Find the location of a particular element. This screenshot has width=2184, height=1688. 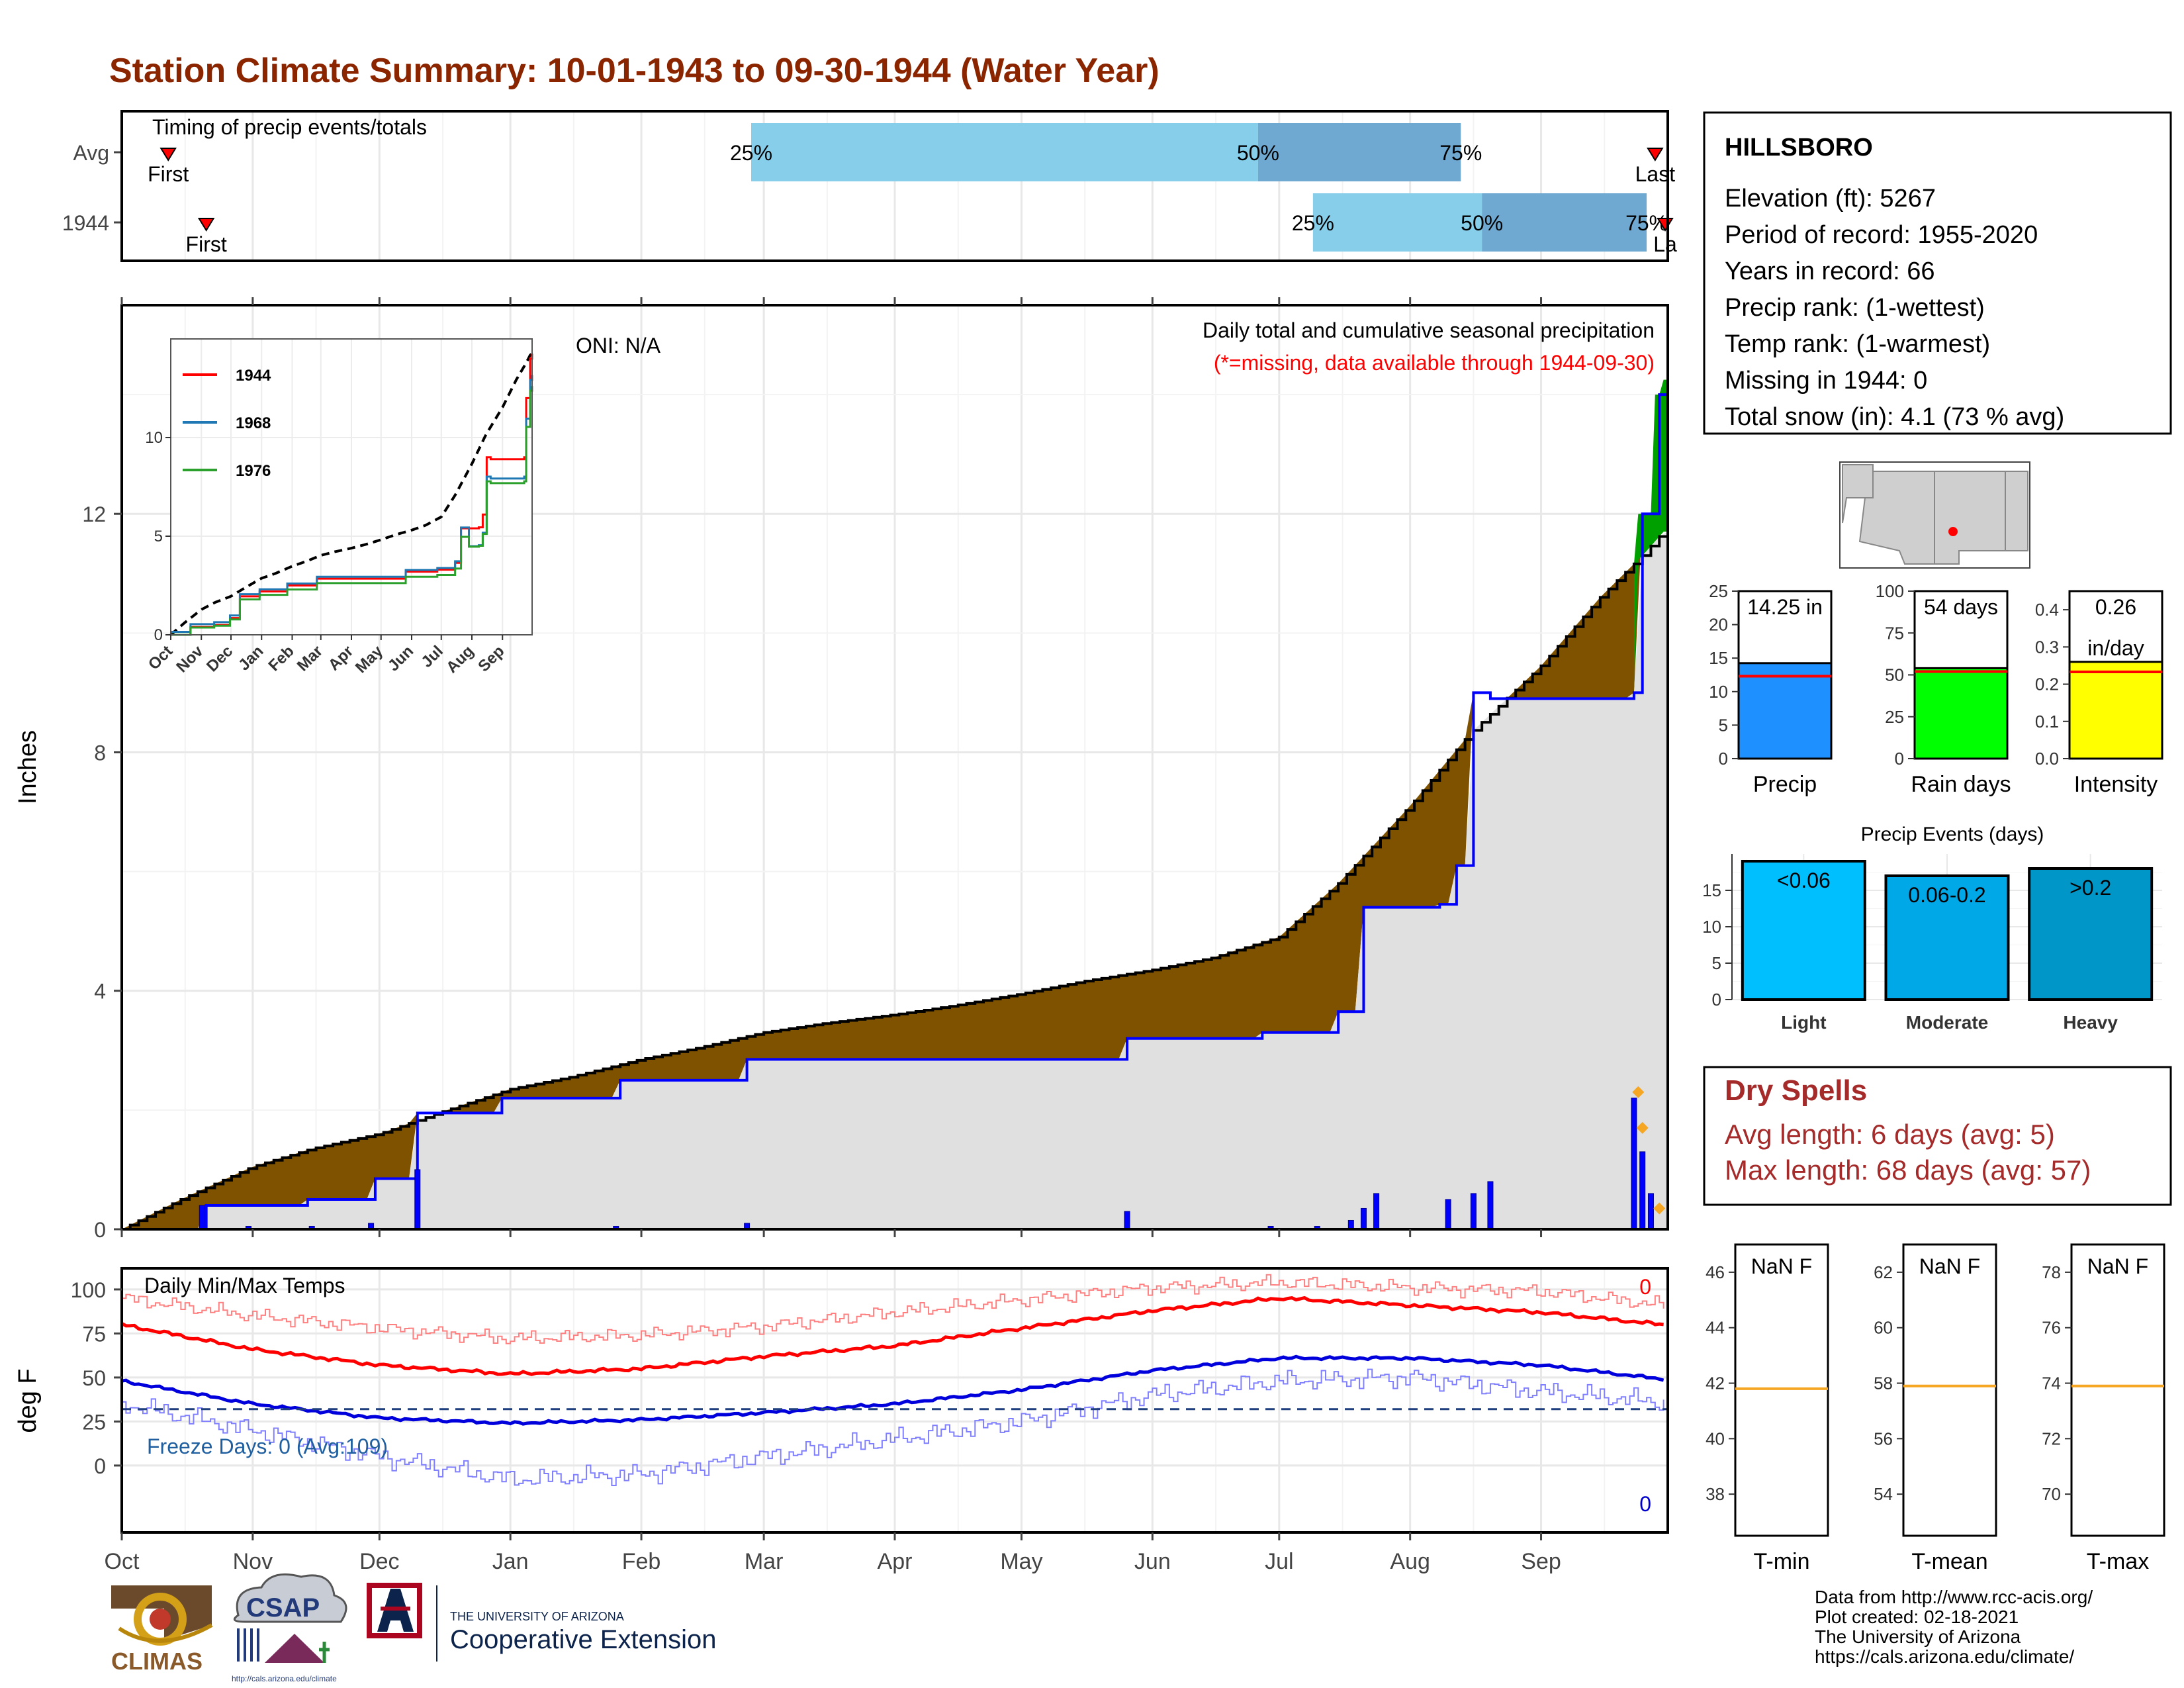

temp-box-tick-label: 40 is located at coordinates (1715, 1438).